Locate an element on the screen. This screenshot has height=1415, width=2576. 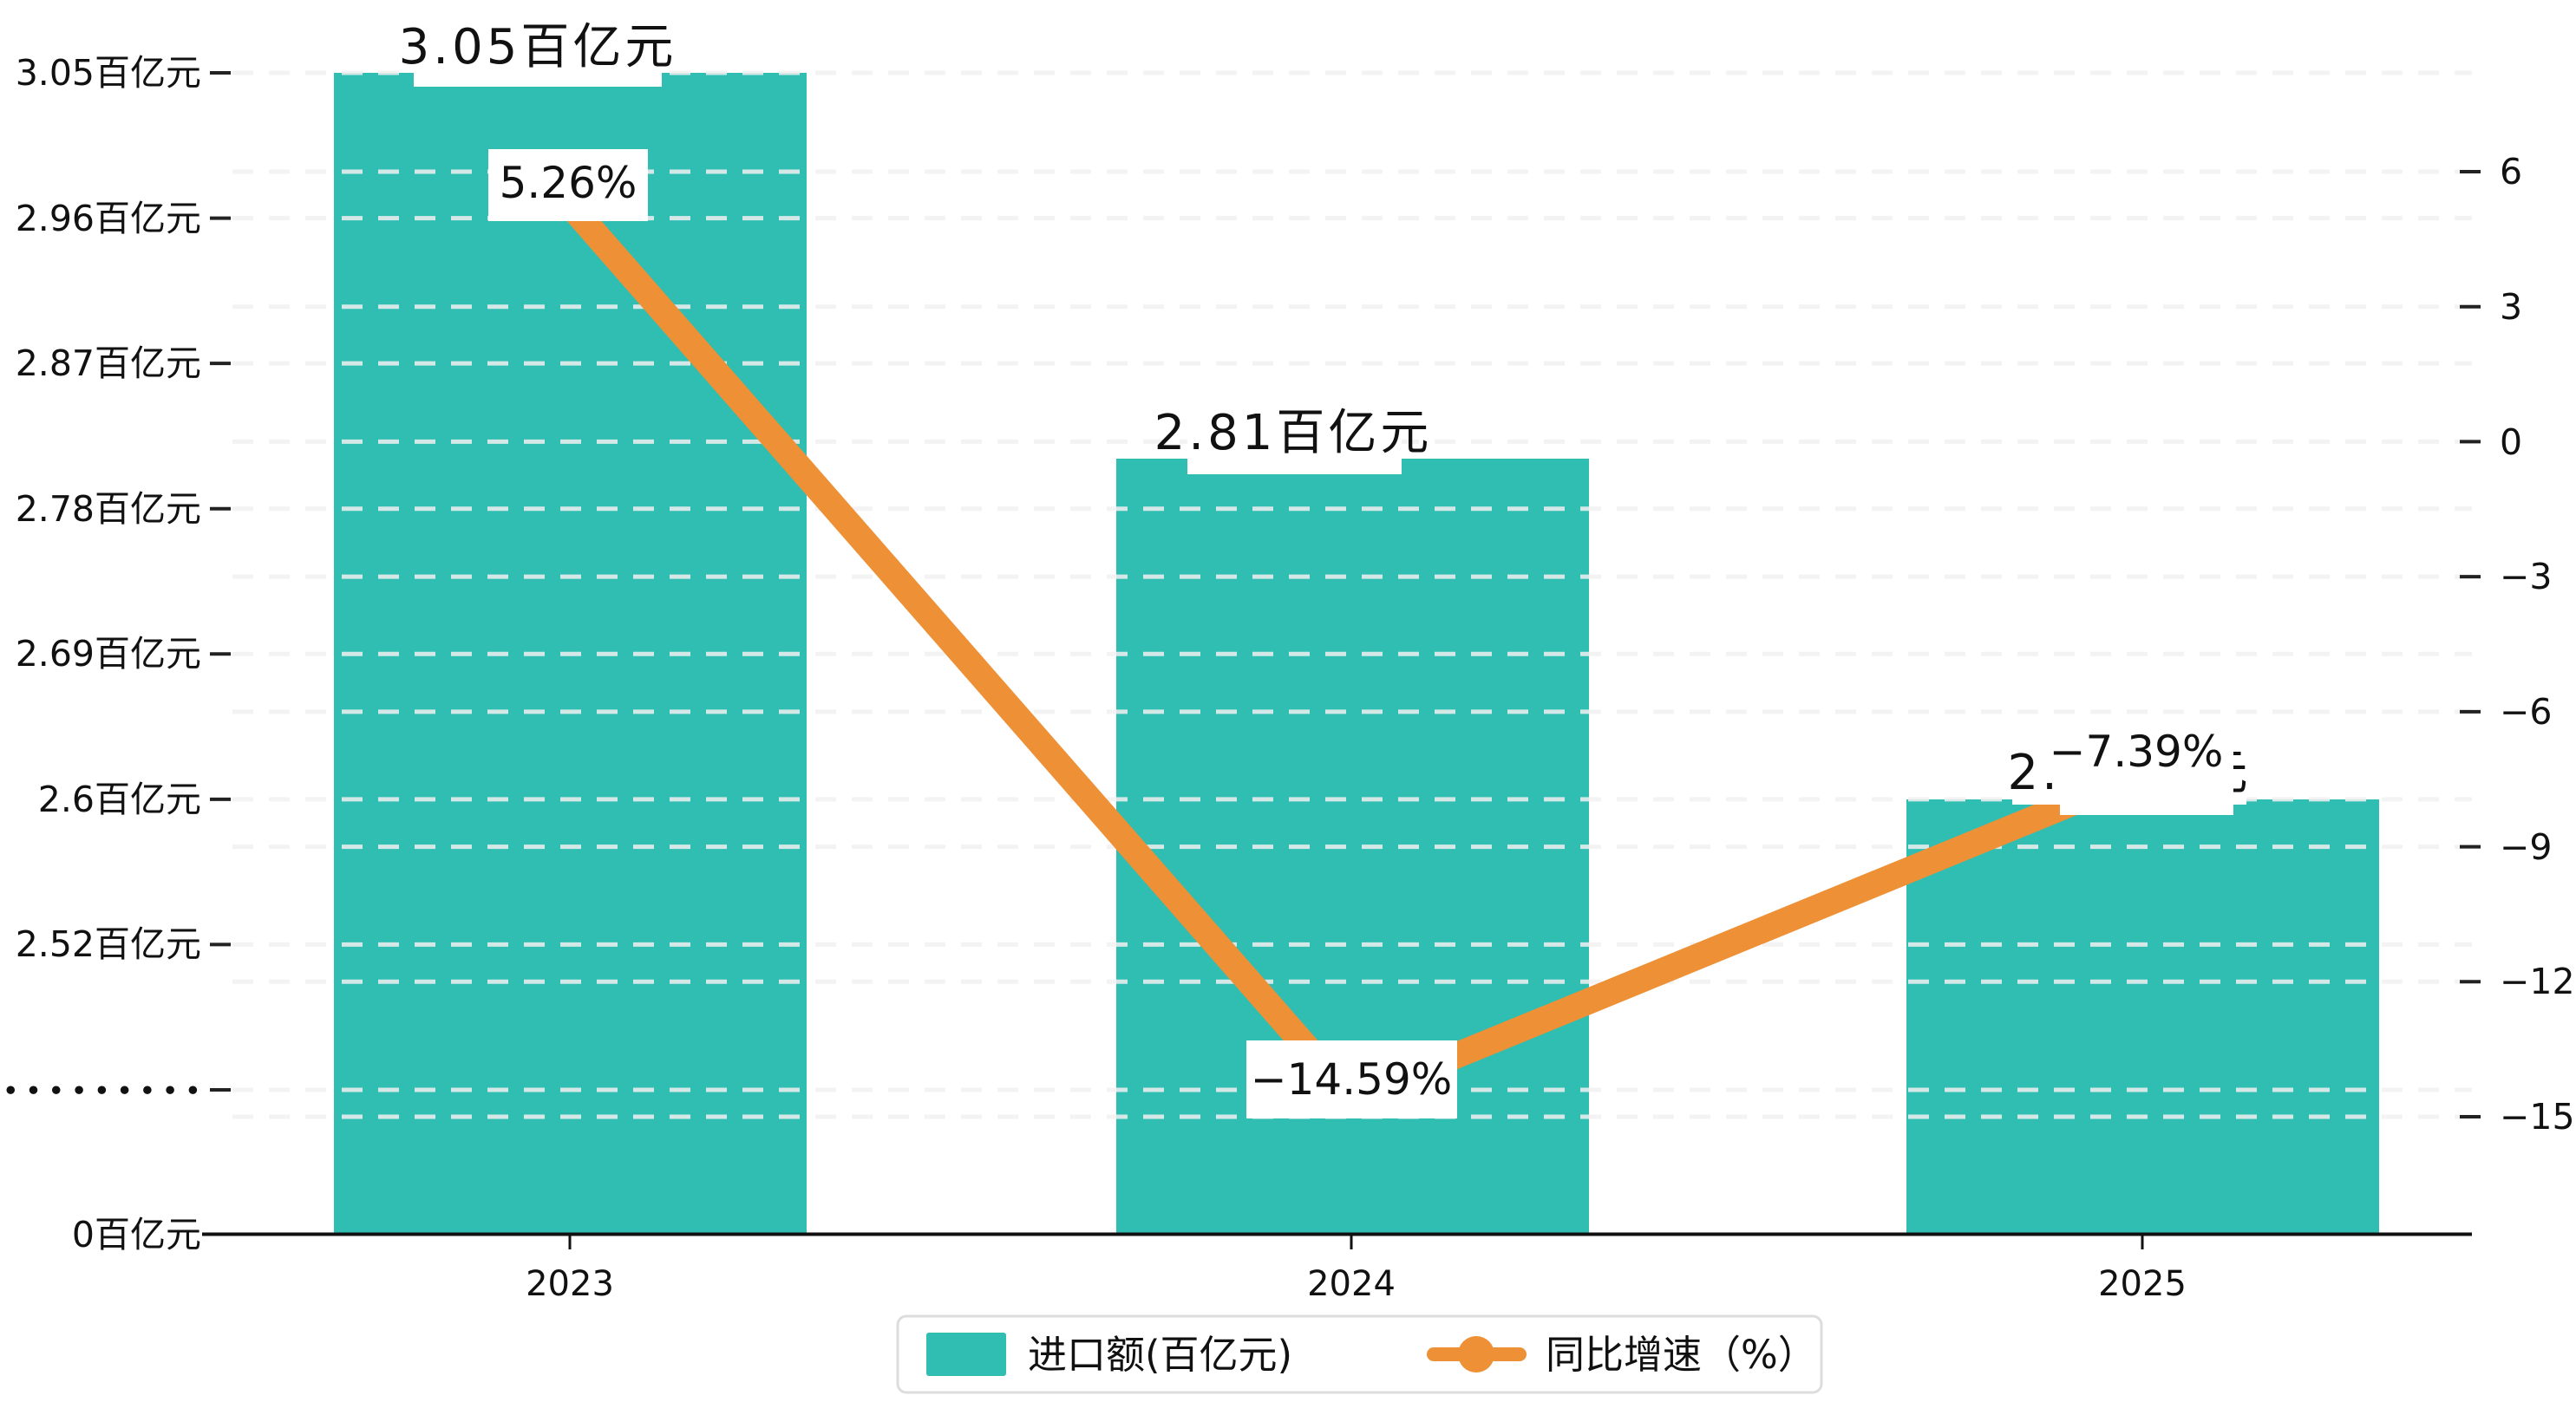
legend-item-growth: 同比增速（%） is located at coordinates (1622, 1355).